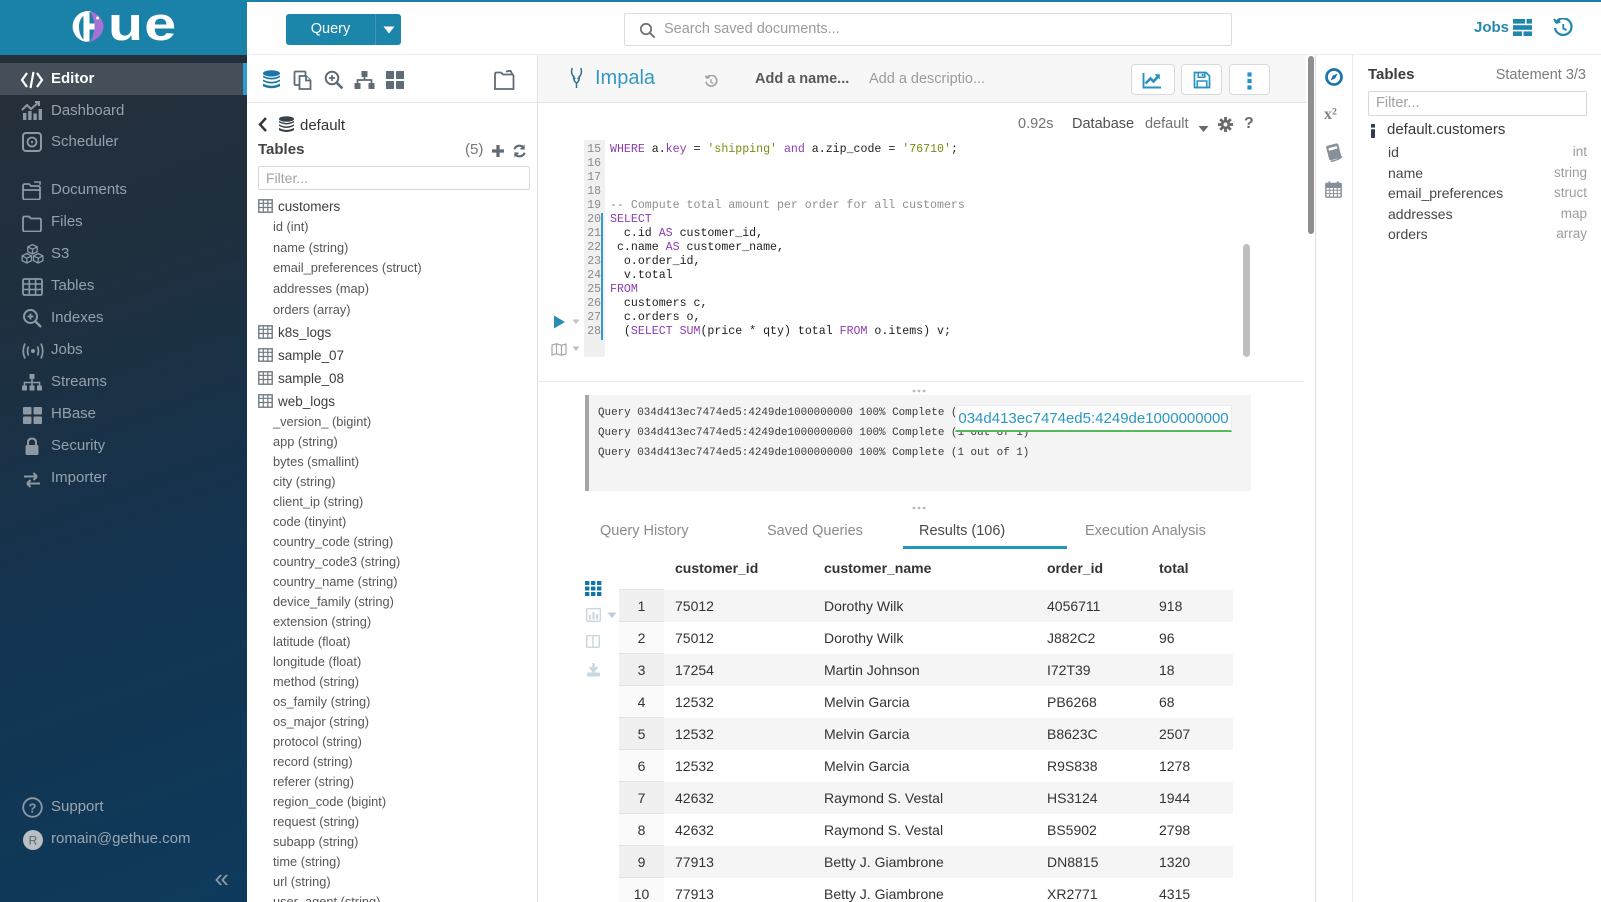  Describe the element at coordinates (141, 27) in the screenshot. I see `svg-text: ue` at that location.